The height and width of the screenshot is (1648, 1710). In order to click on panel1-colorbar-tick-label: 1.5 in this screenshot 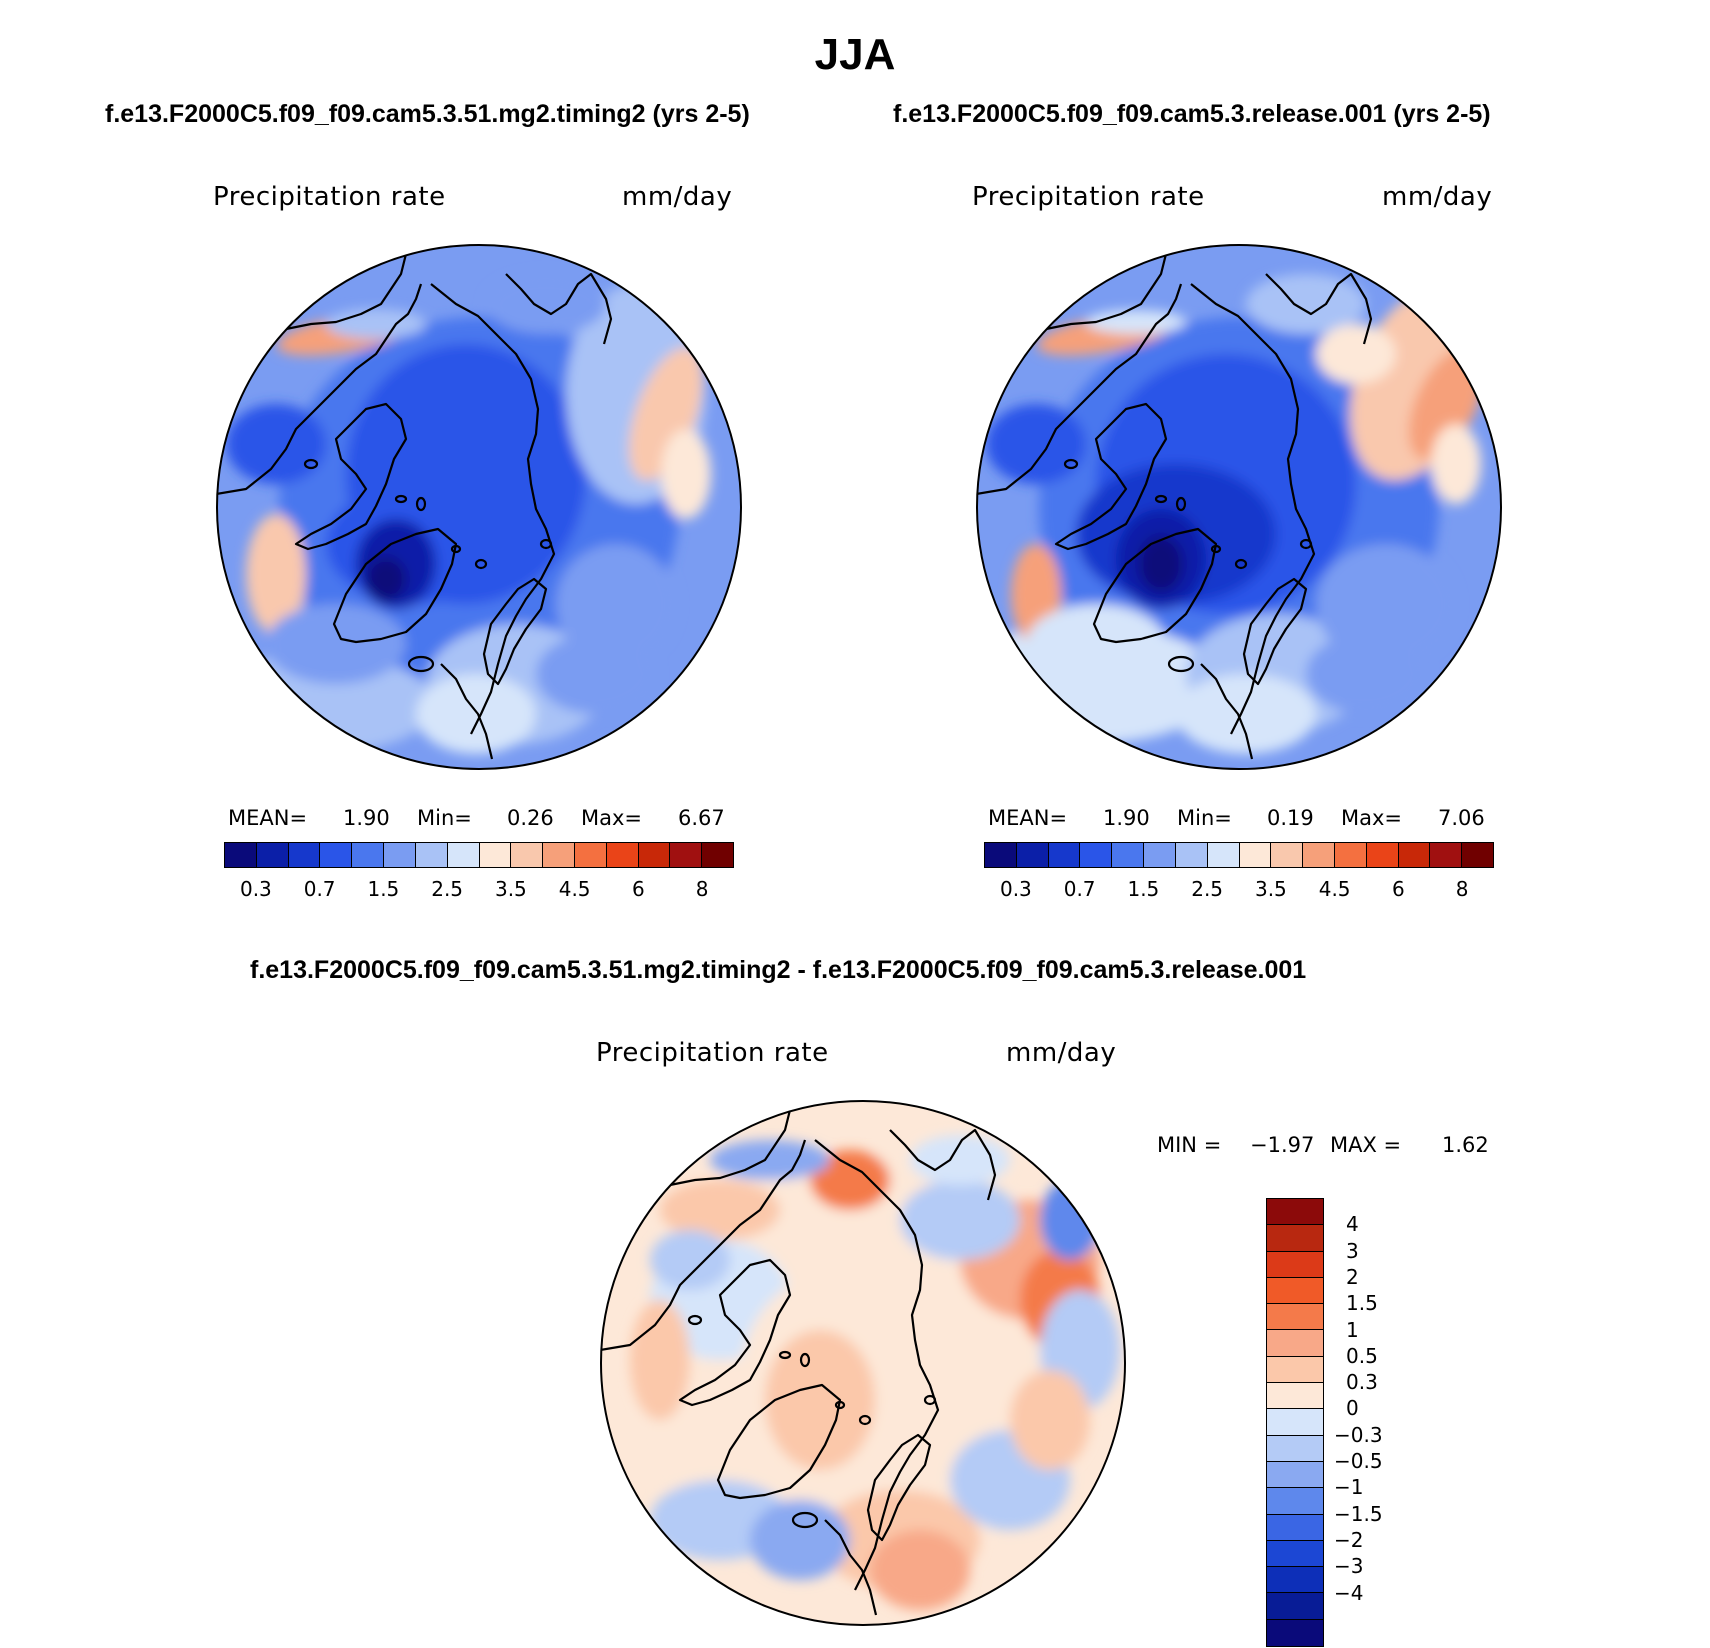, I will do `click(383, 889)`.